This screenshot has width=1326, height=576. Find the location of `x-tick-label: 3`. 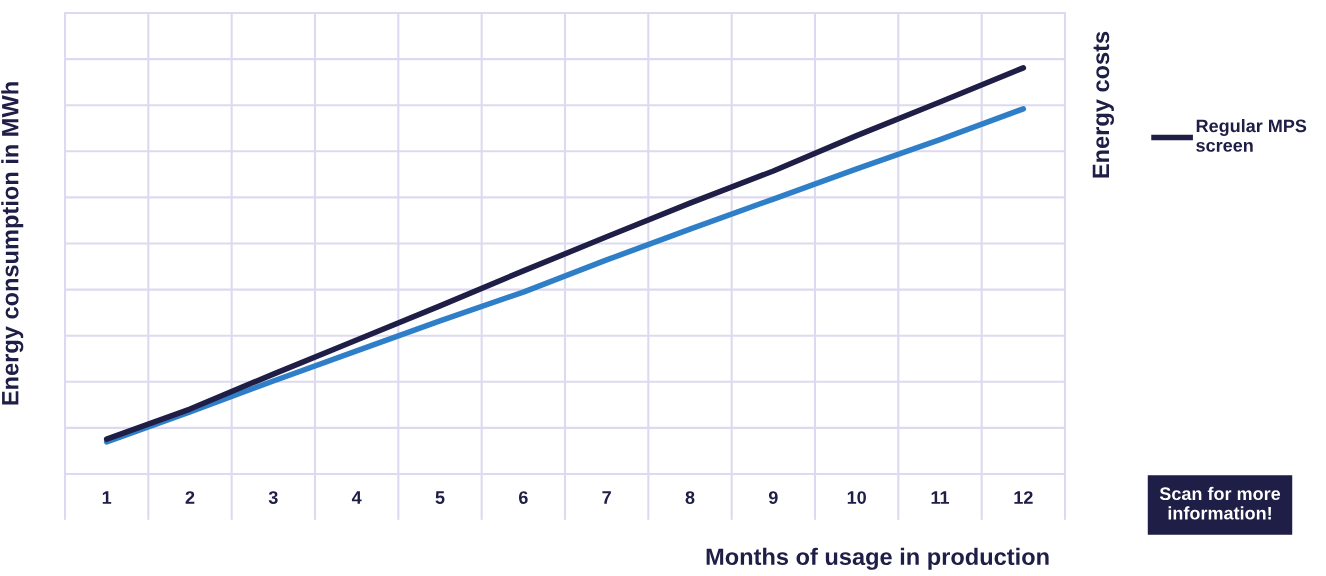

x-tick-label: 3 is located at coordinates (273, 497).